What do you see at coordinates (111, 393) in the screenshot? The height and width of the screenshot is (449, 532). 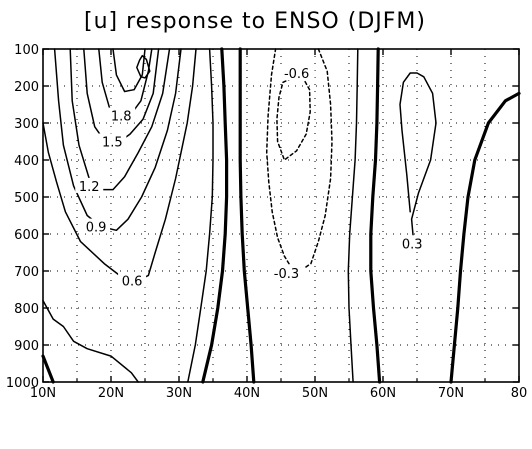 I see `x-tick-label: 20N` at bounding box center [111, 393].